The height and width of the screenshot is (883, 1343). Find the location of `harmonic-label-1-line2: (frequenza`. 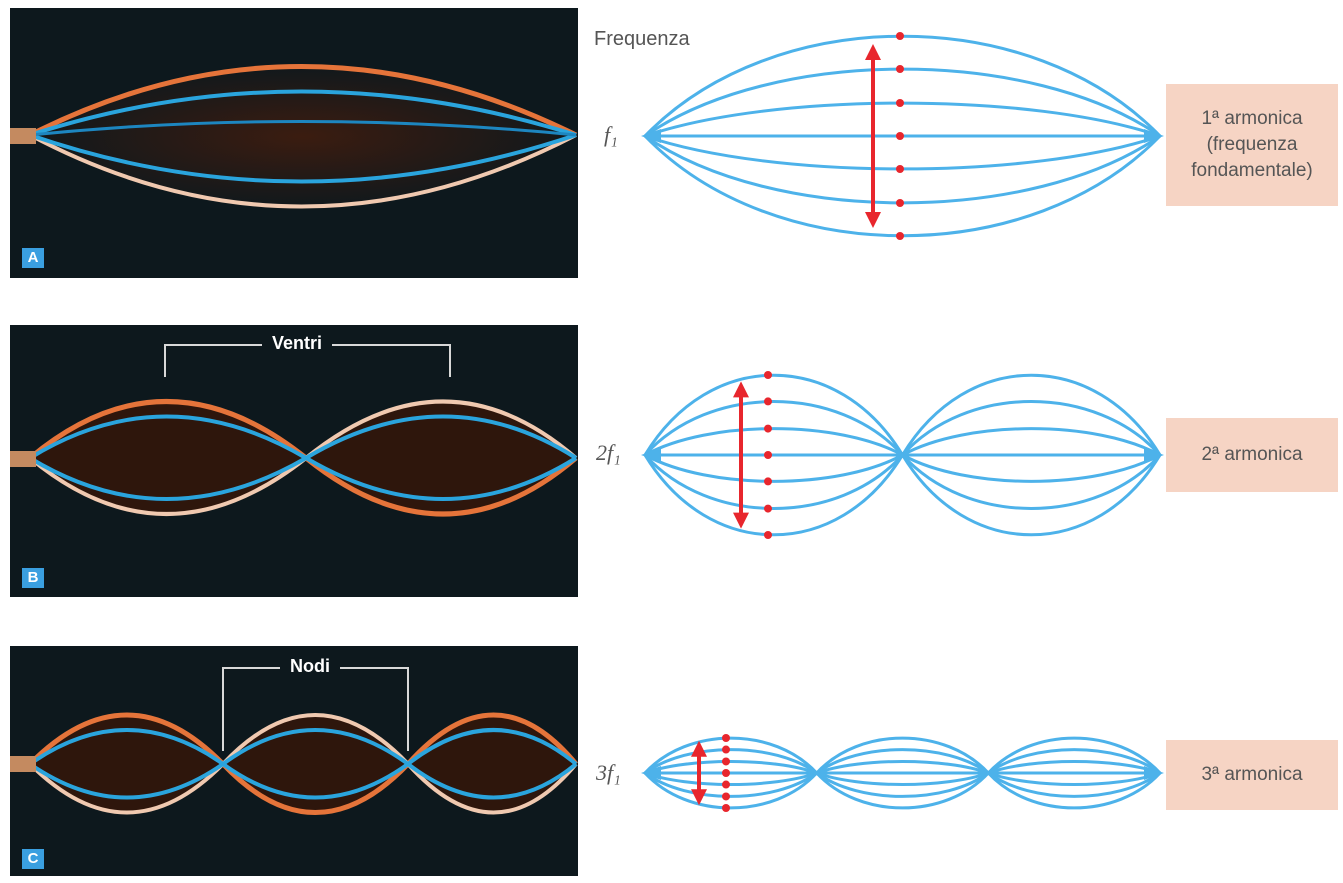

harmonic-label-1-line2: (frequenza is located at coordinates (1252, 144).